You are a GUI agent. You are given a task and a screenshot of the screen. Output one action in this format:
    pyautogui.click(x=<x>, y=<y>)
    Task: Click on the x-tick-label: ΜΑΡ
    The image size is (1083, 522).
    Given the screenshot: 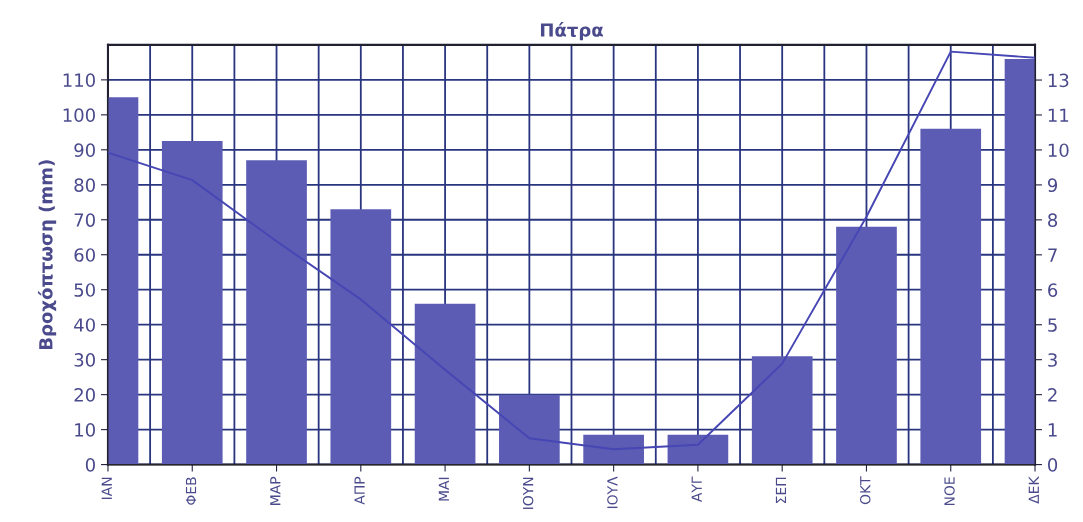 What is the action you would take?
    pyautogui.click(x=275, y=490)
    